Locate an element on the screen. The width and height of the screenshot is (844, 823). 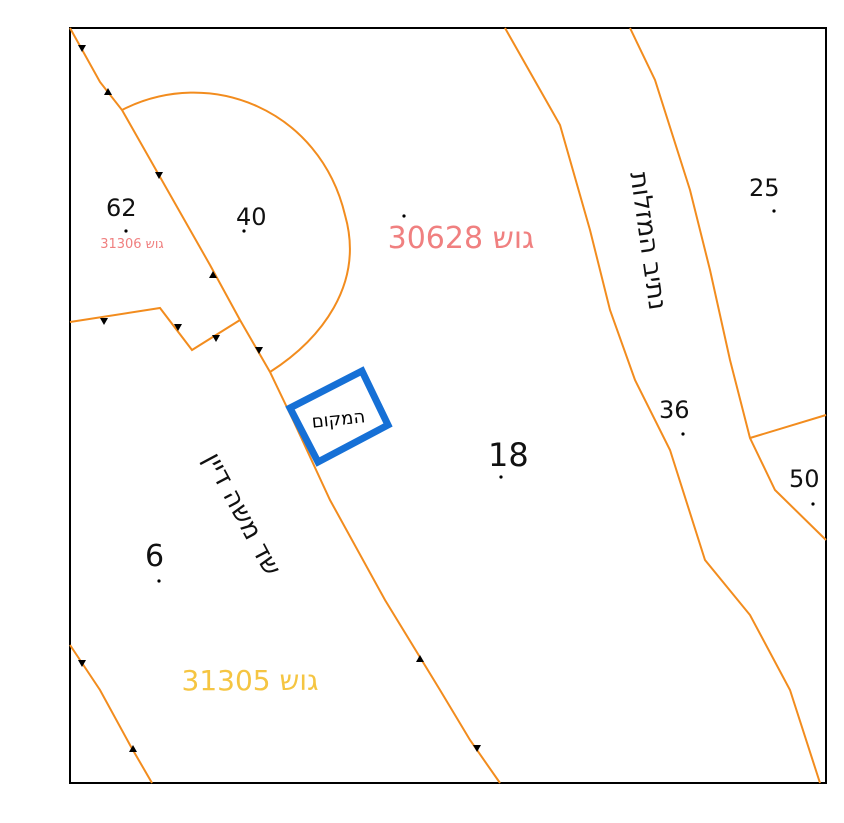
parcel-number-40: 40 is located at coordinates (251, 217).